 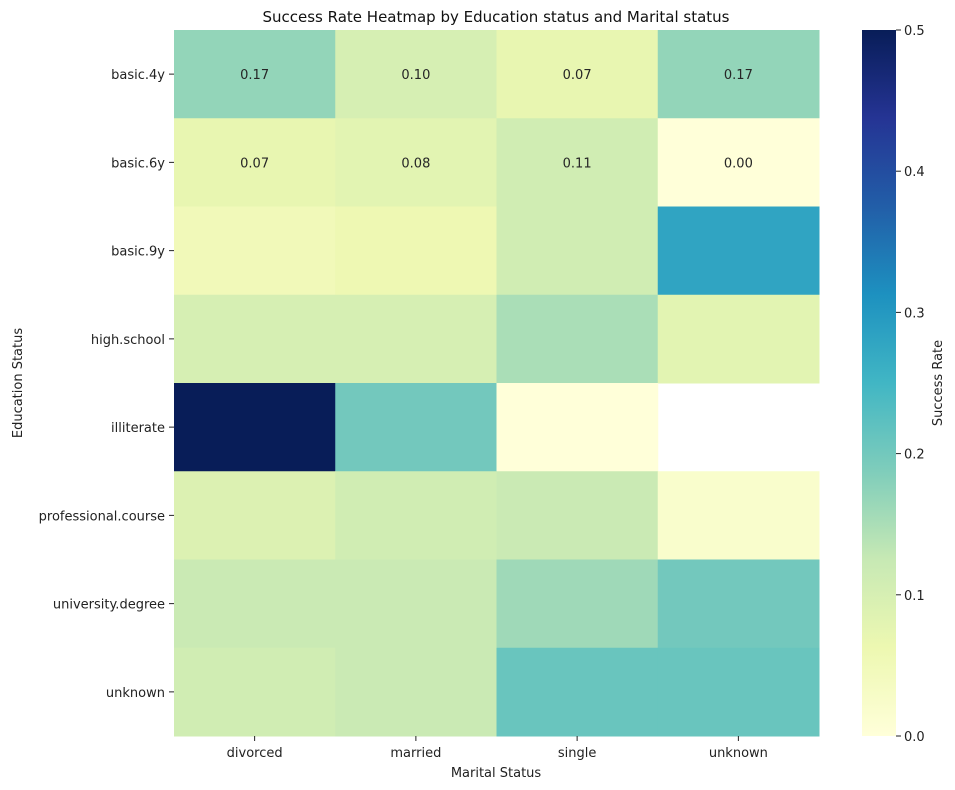 I want to click on y-axis-label: Education Status, so click(x=18, y=383).